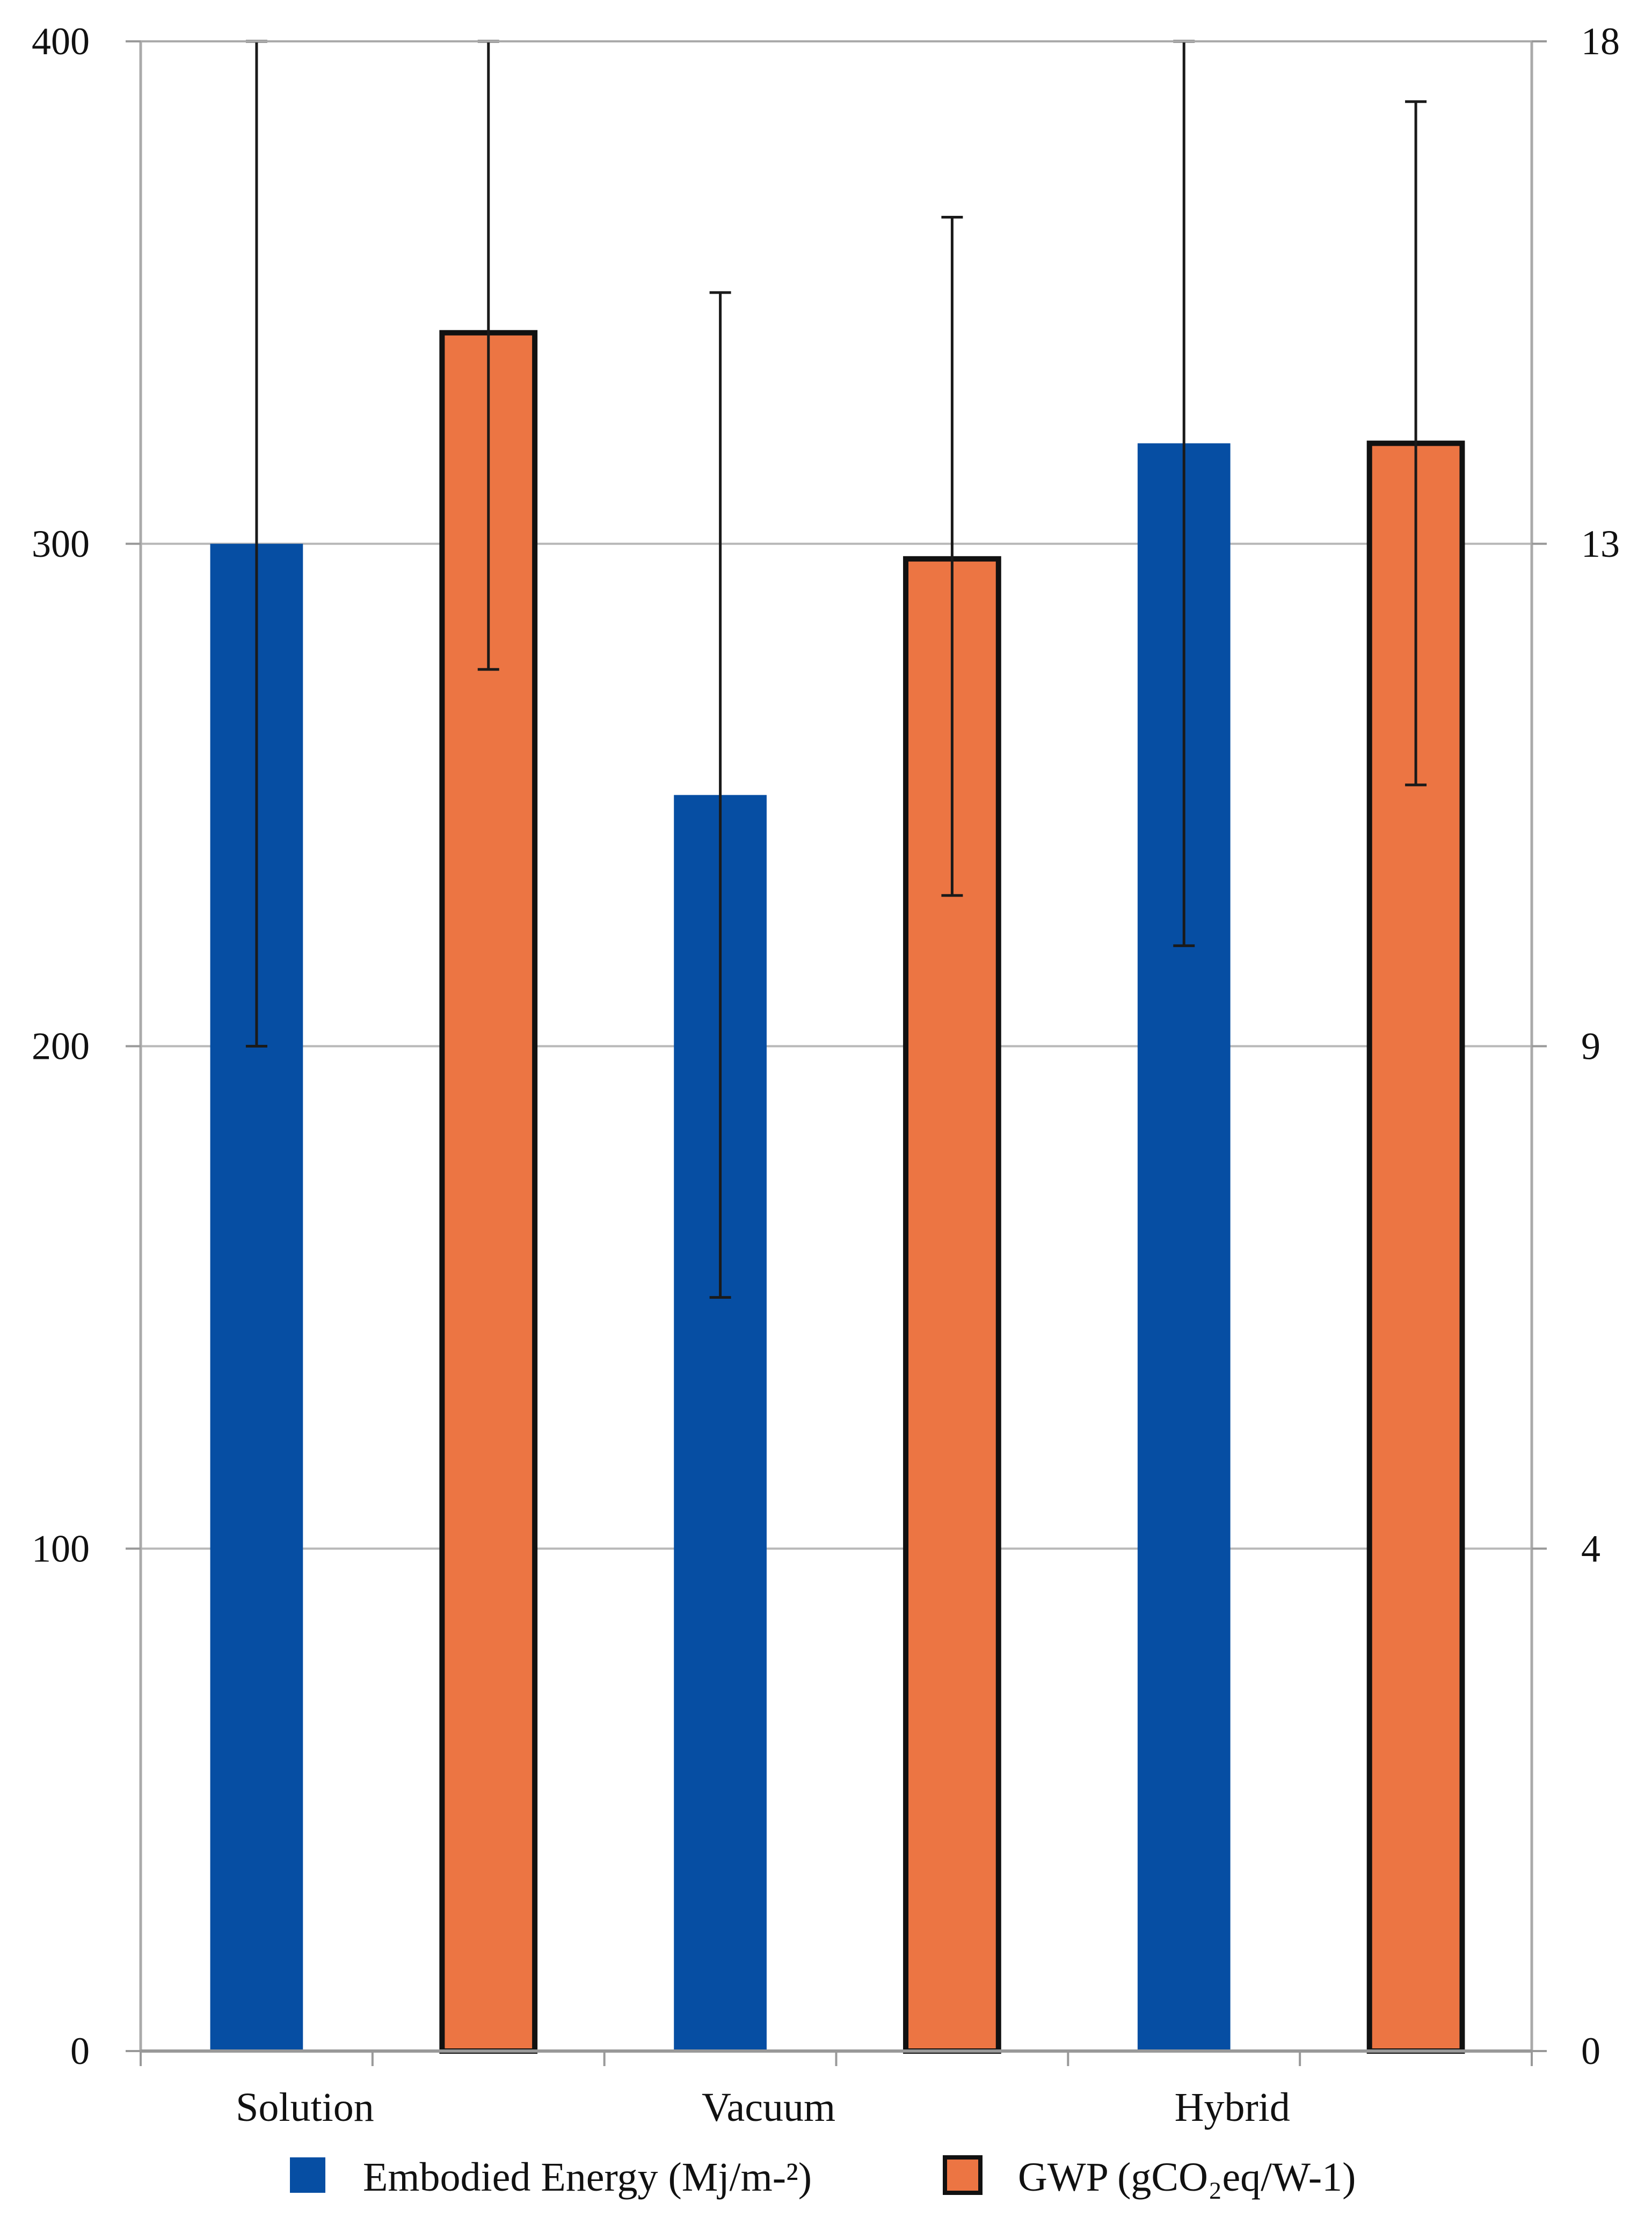 The height and width of the screenshot is (2232, 1652). Describe the element at coordinates (1601, 41) in the screenshot. I see `y-right-tick-label: 18` at that location.